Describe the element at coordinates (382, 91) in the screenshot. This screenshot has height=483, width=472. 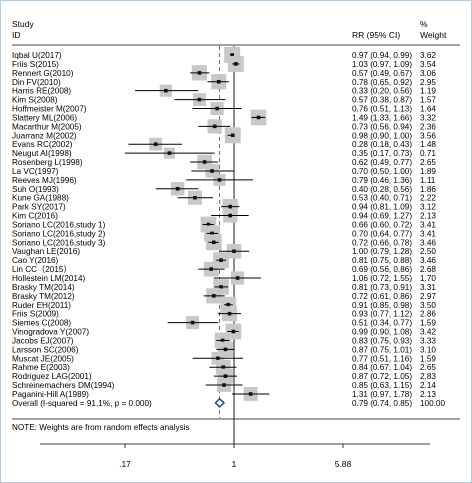
I see `study-ci: 0.33 (0.20, 0.56)` at that location.